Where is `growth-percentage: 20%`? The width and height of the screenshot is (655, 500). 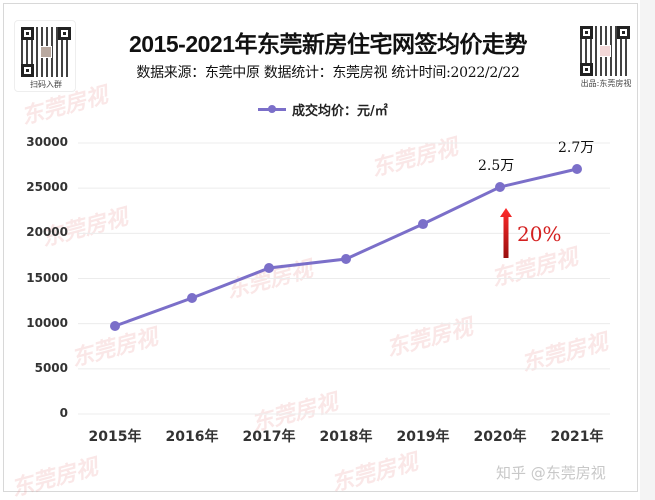
growth-percentage: 20% is located at coordinates (539, 234).